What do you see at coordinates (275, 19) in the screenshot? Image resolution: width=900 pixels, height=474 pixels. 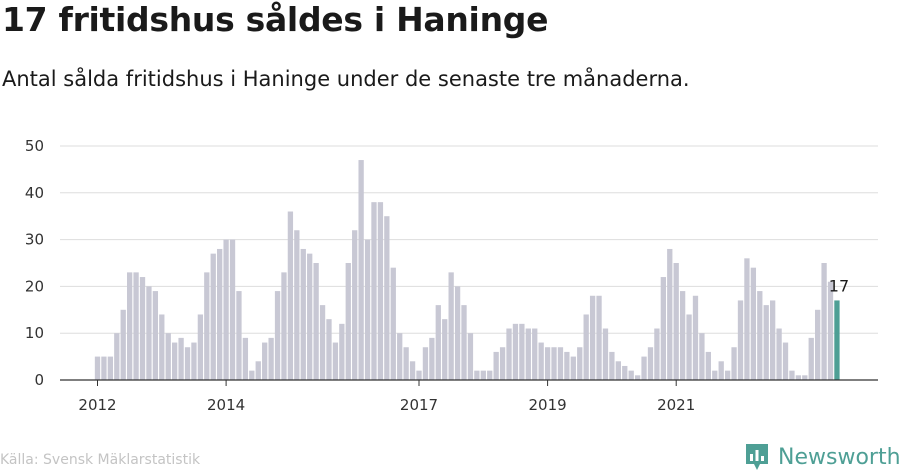 I see `chart-title: 17 fritidshus såldes i Haninge` at bounding box center [275, 19].